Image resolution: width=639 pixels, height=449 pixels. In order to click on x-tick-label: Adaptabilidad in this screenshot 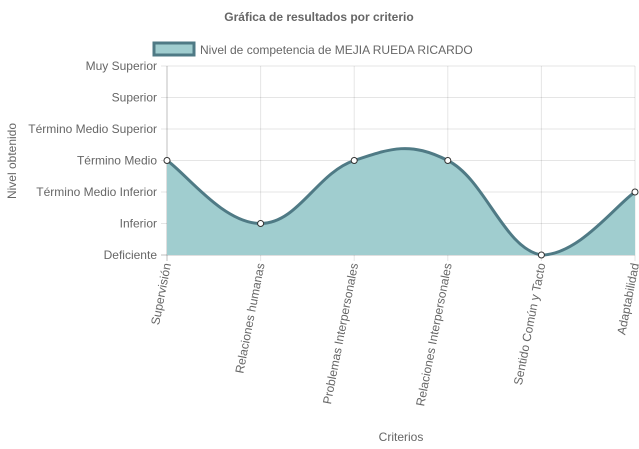, I will do `click(626, 299)`.